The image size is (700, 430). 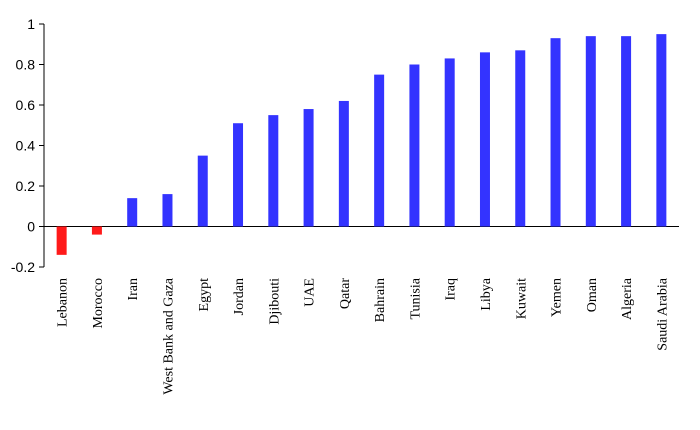 What do you see at coordinates (26, 186) in the screenshot?
I see `y-tick-label: 0.2` at bounding box center [26, 186].